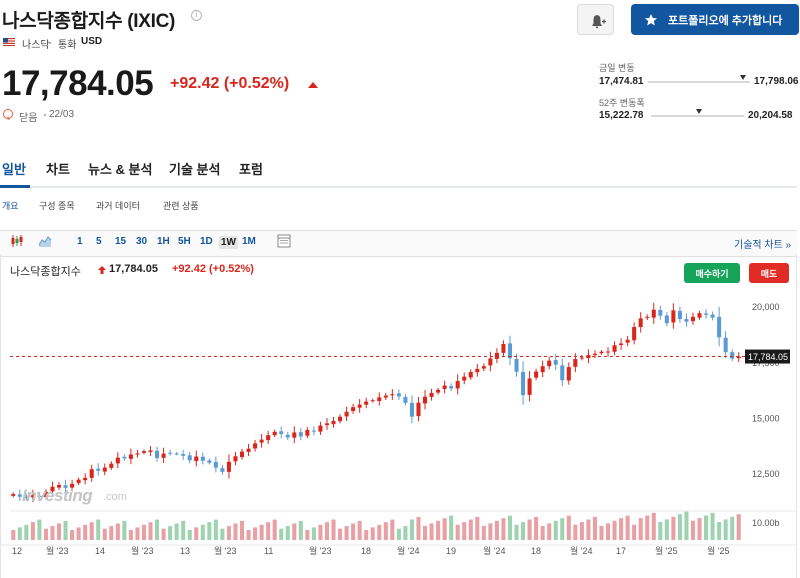 This screenshot has height=578, width=800. I want to click on timeframe-1h: 1H, so click(163, 241).